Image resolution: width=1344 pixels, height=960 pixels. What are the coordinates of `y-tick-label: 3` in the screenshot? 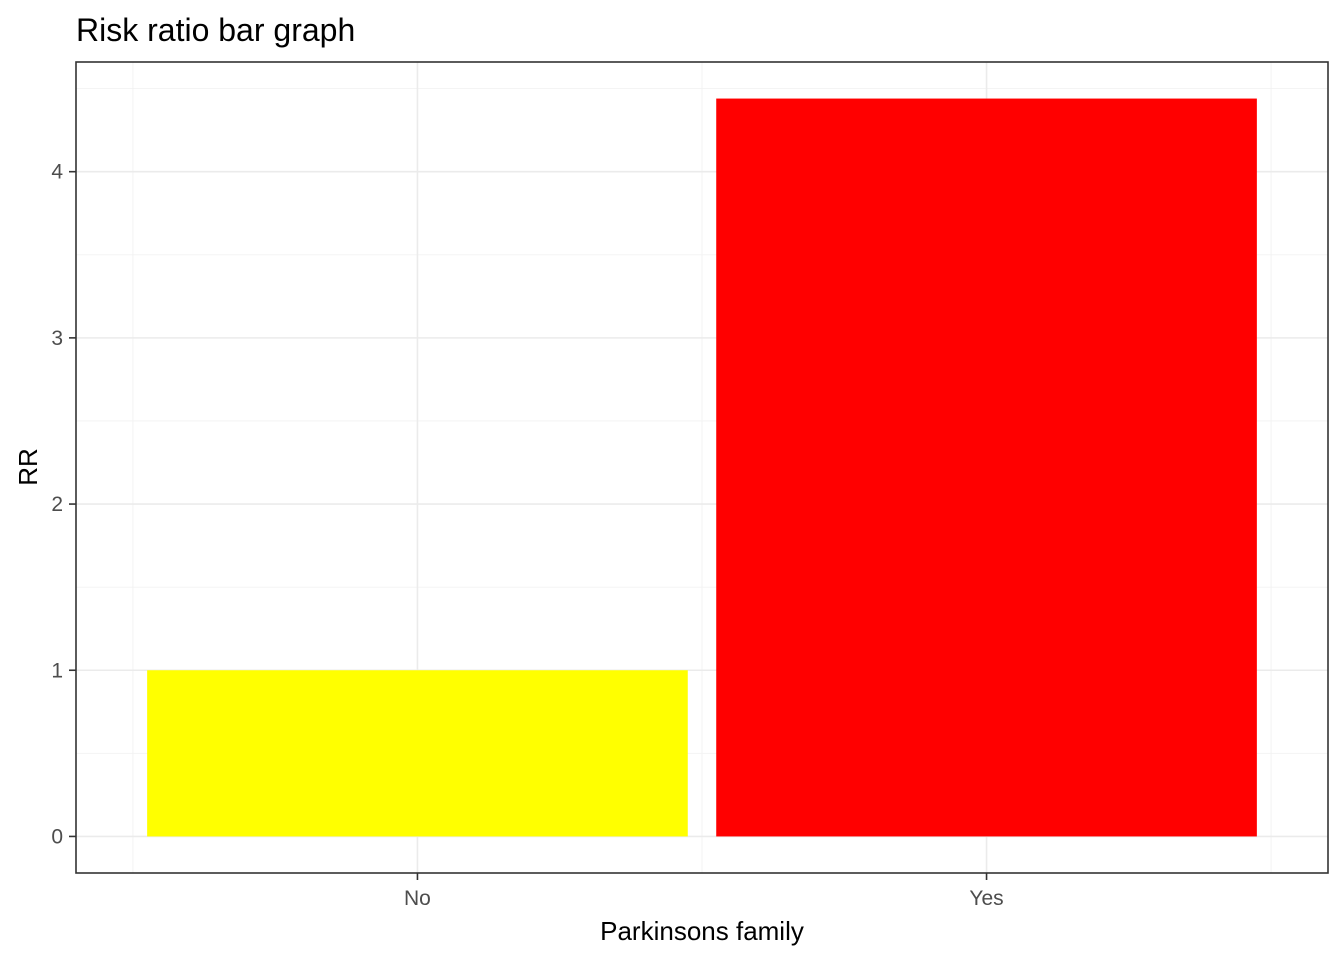 It's located at (57, 338).